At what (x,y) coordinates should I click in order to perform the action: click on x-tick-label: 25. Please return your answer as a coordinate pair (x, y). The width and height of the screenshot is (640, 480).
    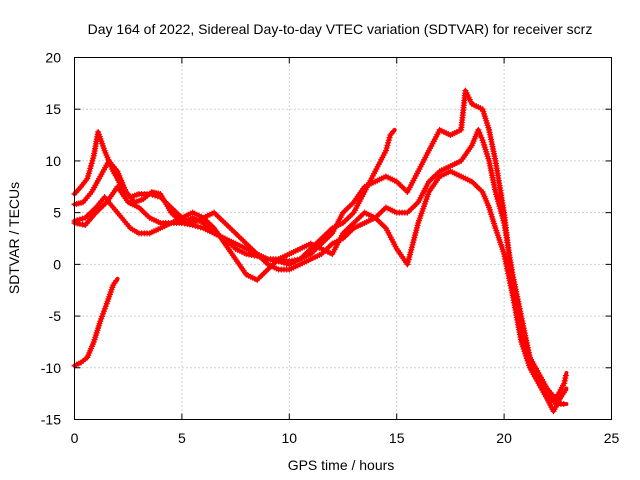
    Looking at the image, I should click on (612, 438).